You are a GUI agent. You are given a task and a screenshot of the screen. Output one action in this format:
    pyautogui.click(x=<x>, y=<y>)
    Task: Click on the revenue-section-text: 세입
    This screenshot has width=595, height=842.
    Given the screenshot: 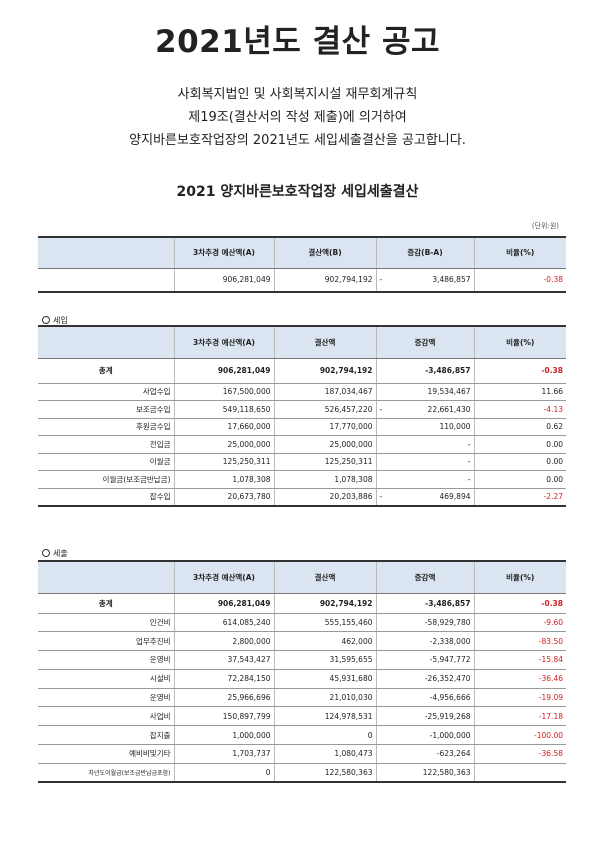 What is the action you would take?
    pyautogui.click(x=60, y=320)
    